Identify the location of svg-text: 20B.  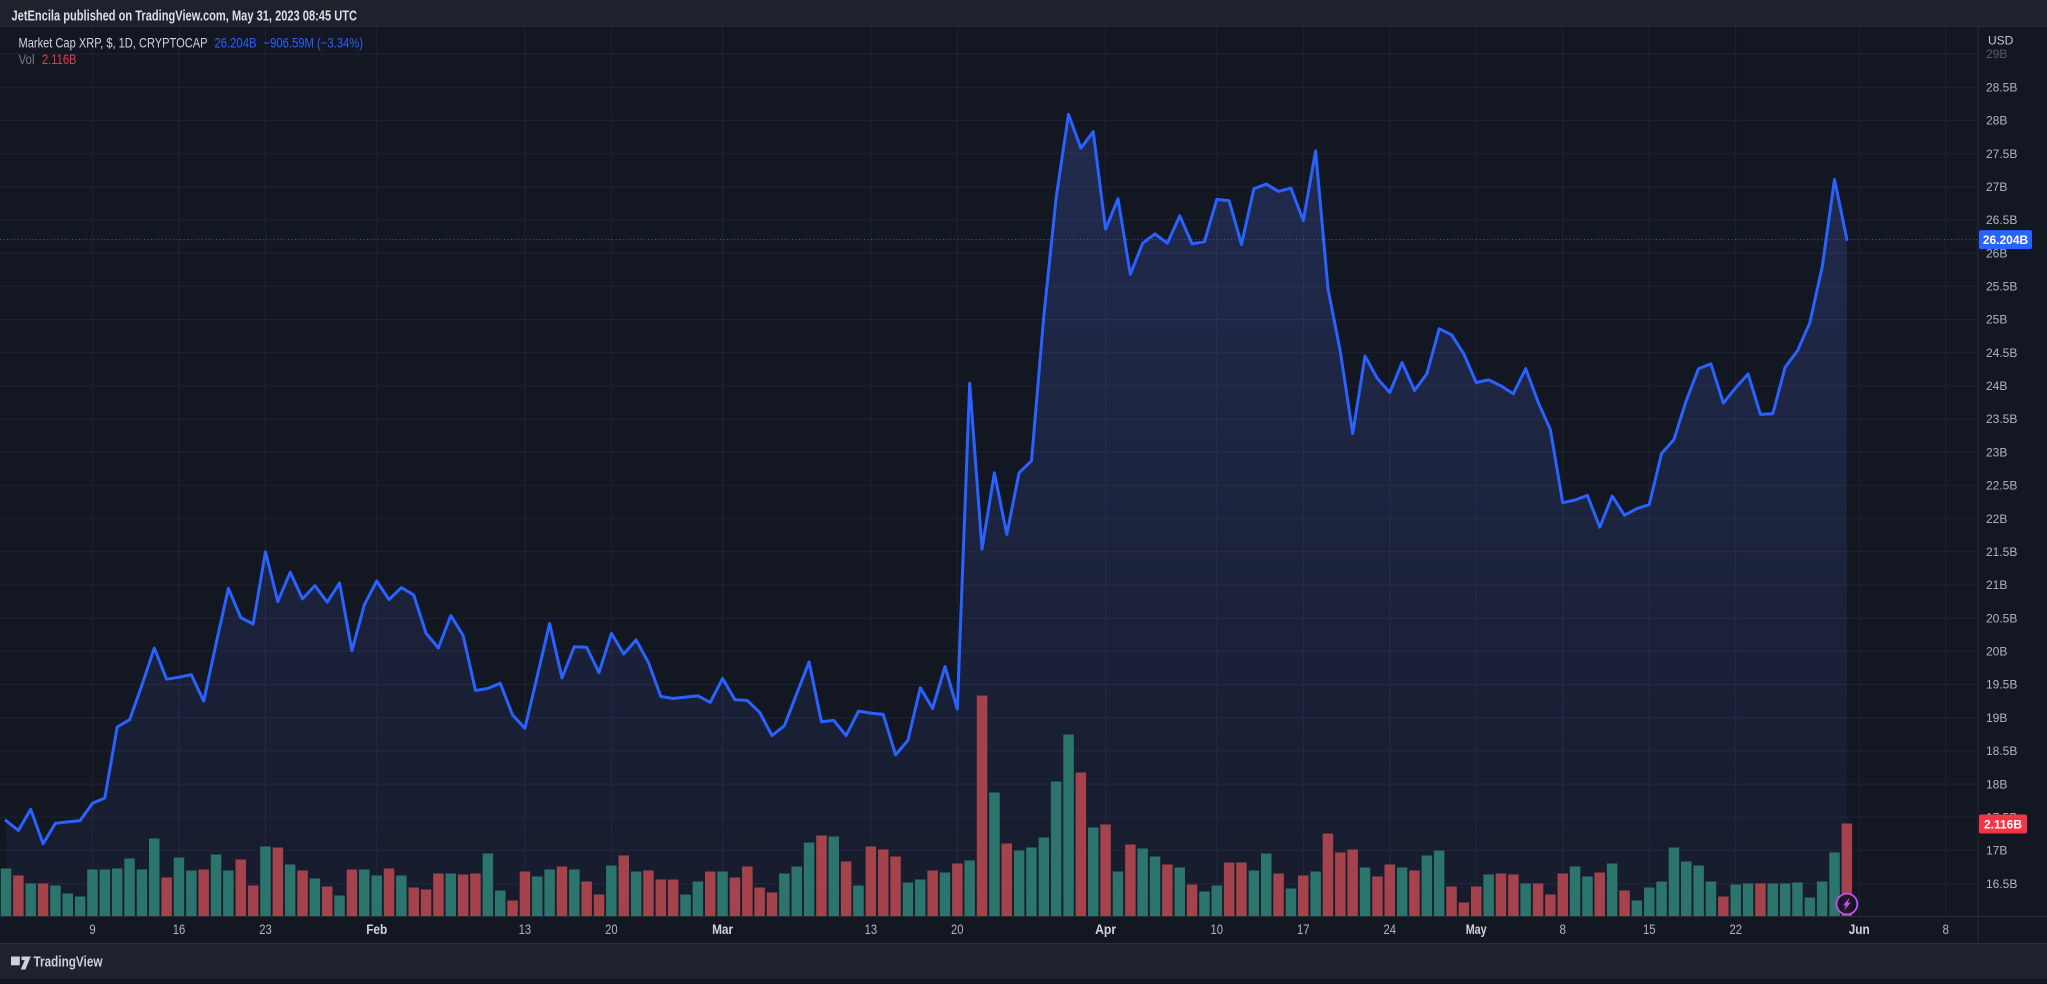
(1996, 652).